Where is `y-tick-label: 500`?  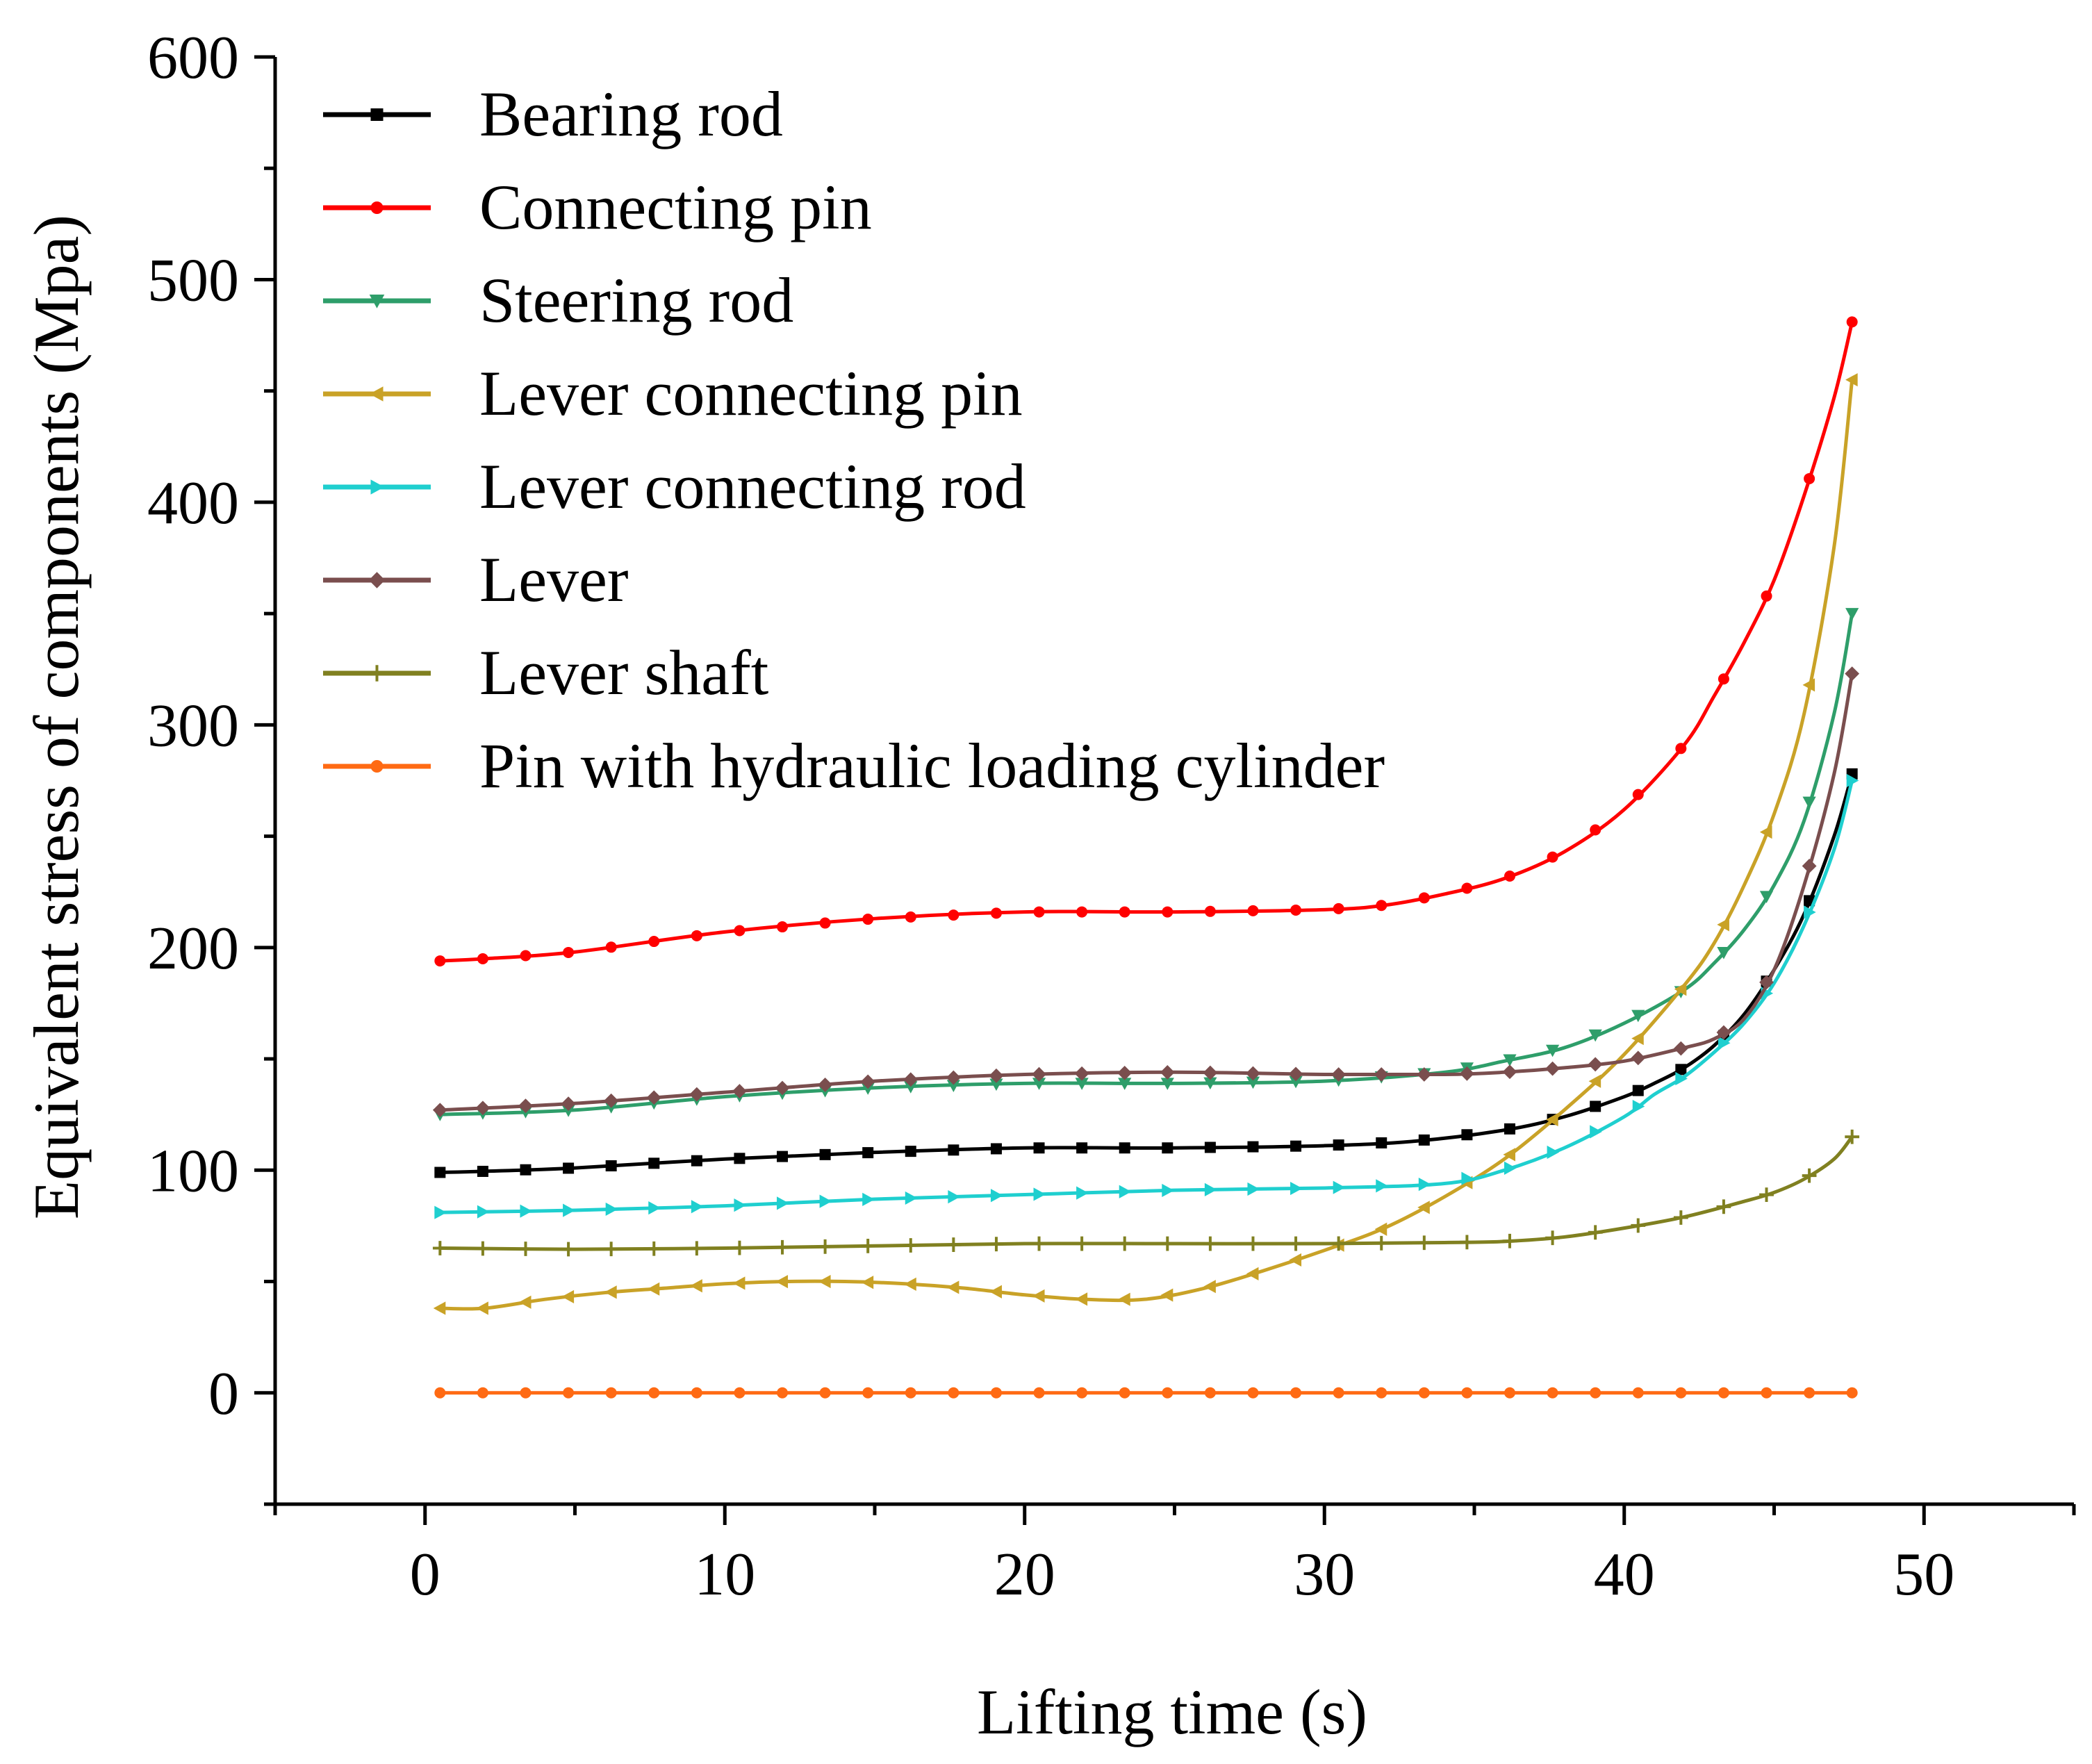 y-tick-label: 500 is located at coordinates (193, 280).